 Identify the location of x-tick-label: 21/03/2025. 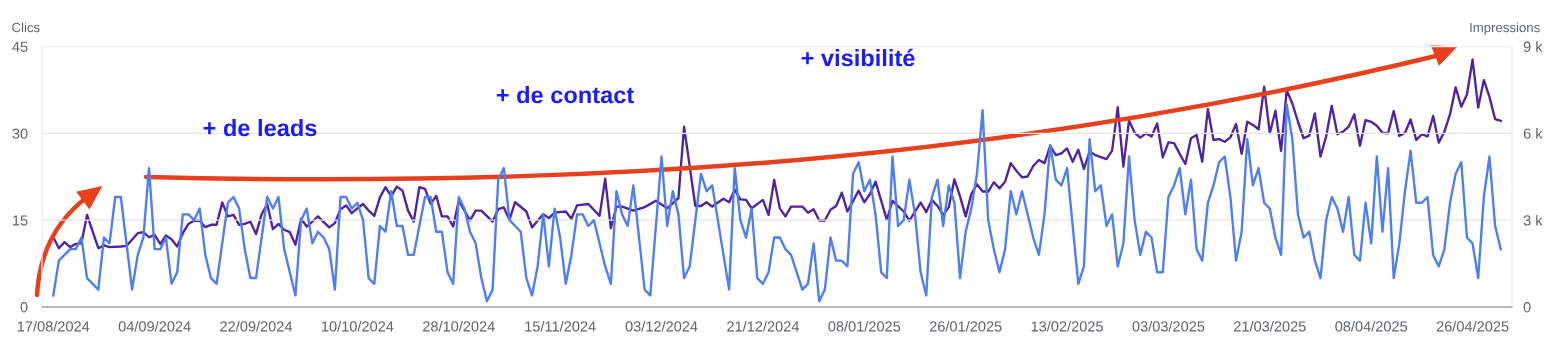
(1270, 326).